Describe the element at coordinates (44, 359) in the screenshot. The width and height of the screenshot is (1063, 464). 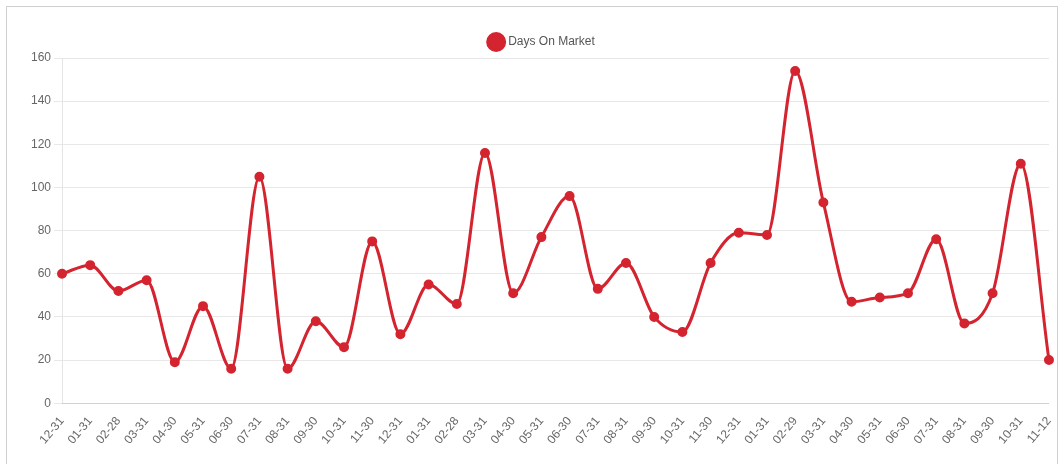
I see `y-tick-label: 20` at that location.